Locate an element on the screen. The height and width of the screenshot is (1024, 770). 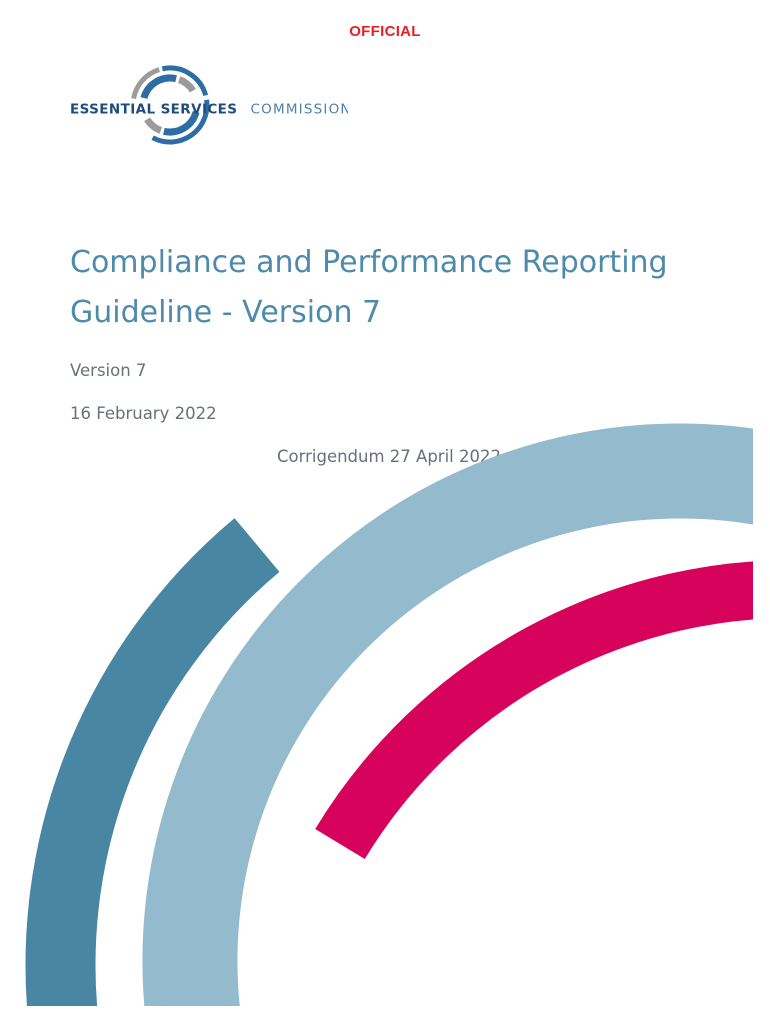
date-label: 16 February 2022 is located at coordinates (143, 413).